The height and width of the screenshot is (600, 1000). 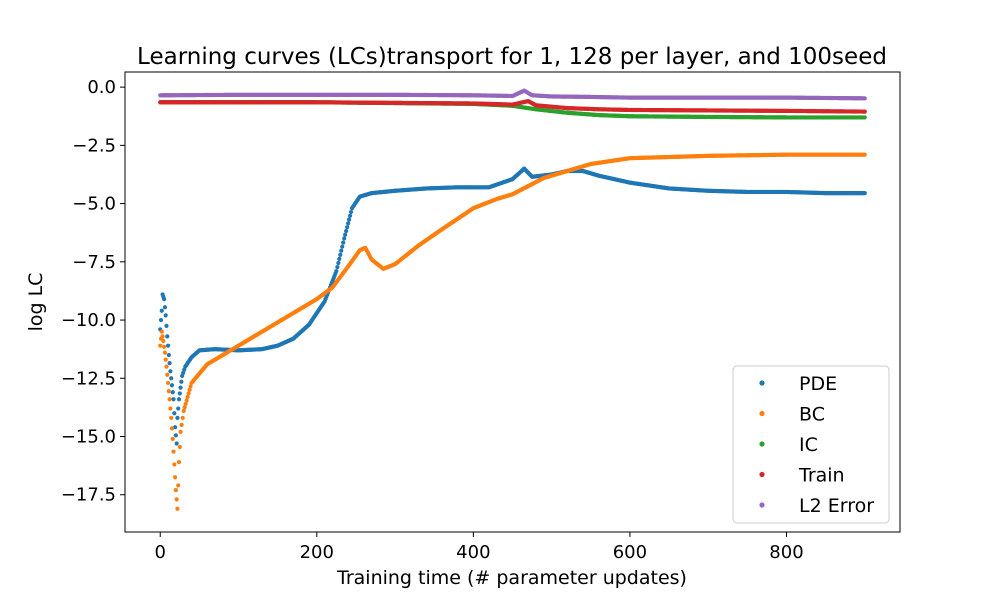 What do you see at coordinates (317, 552) in the screenshot?
I see `x-tick-label: 200` at bounding box center [317, 552].